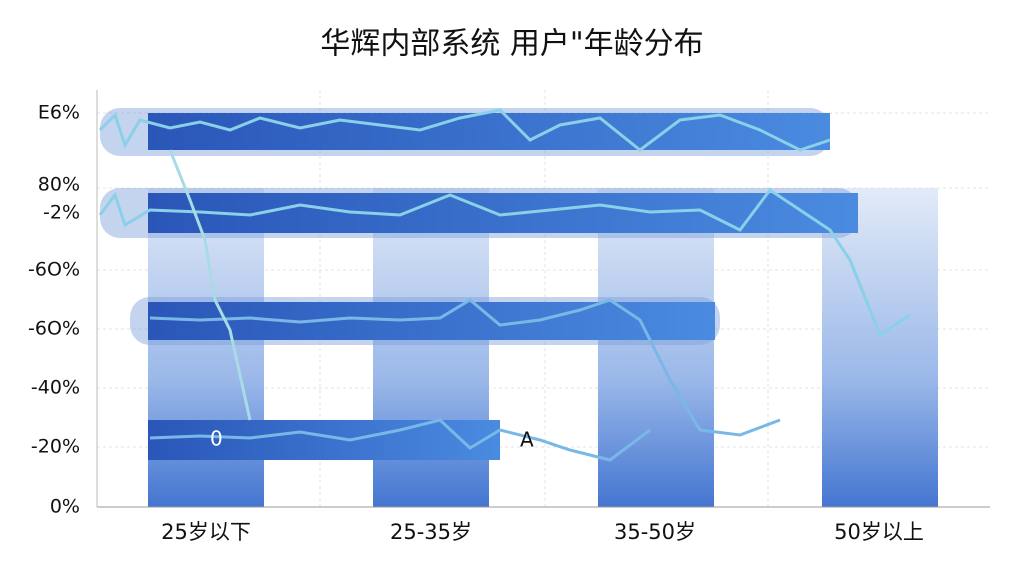 The image size is (1024, 580). What do you see at coordinates (59, 185) in the screenshot?
I see `y-axis-label: 80%` at bounding box center [59, 185].